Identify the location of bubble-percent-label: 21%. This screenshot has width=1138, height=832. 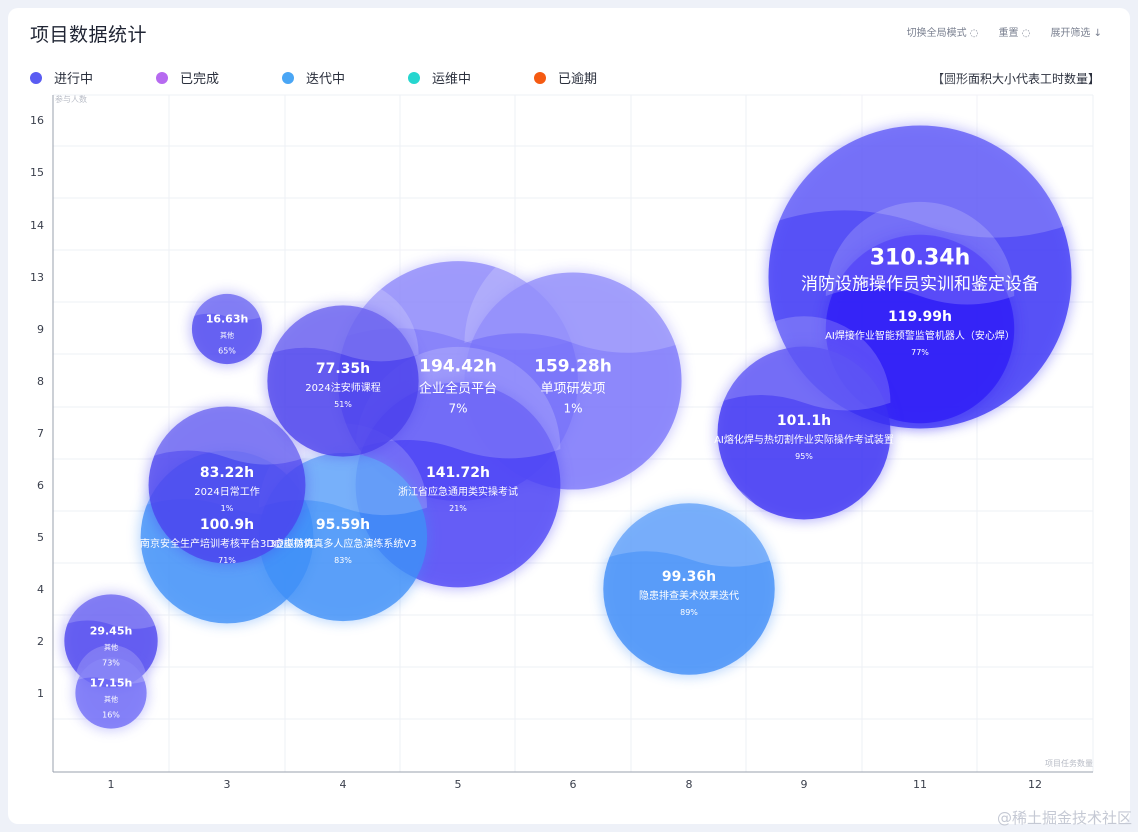
(458, 508).